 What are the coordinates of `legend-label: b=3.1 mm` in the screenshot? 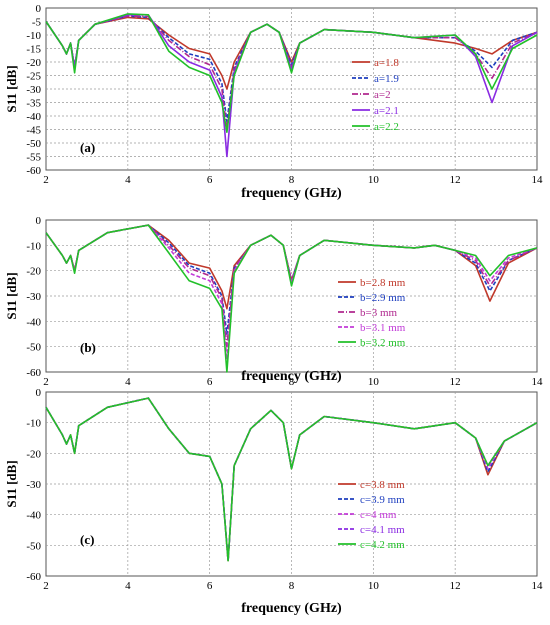 It's located at (383, 328).